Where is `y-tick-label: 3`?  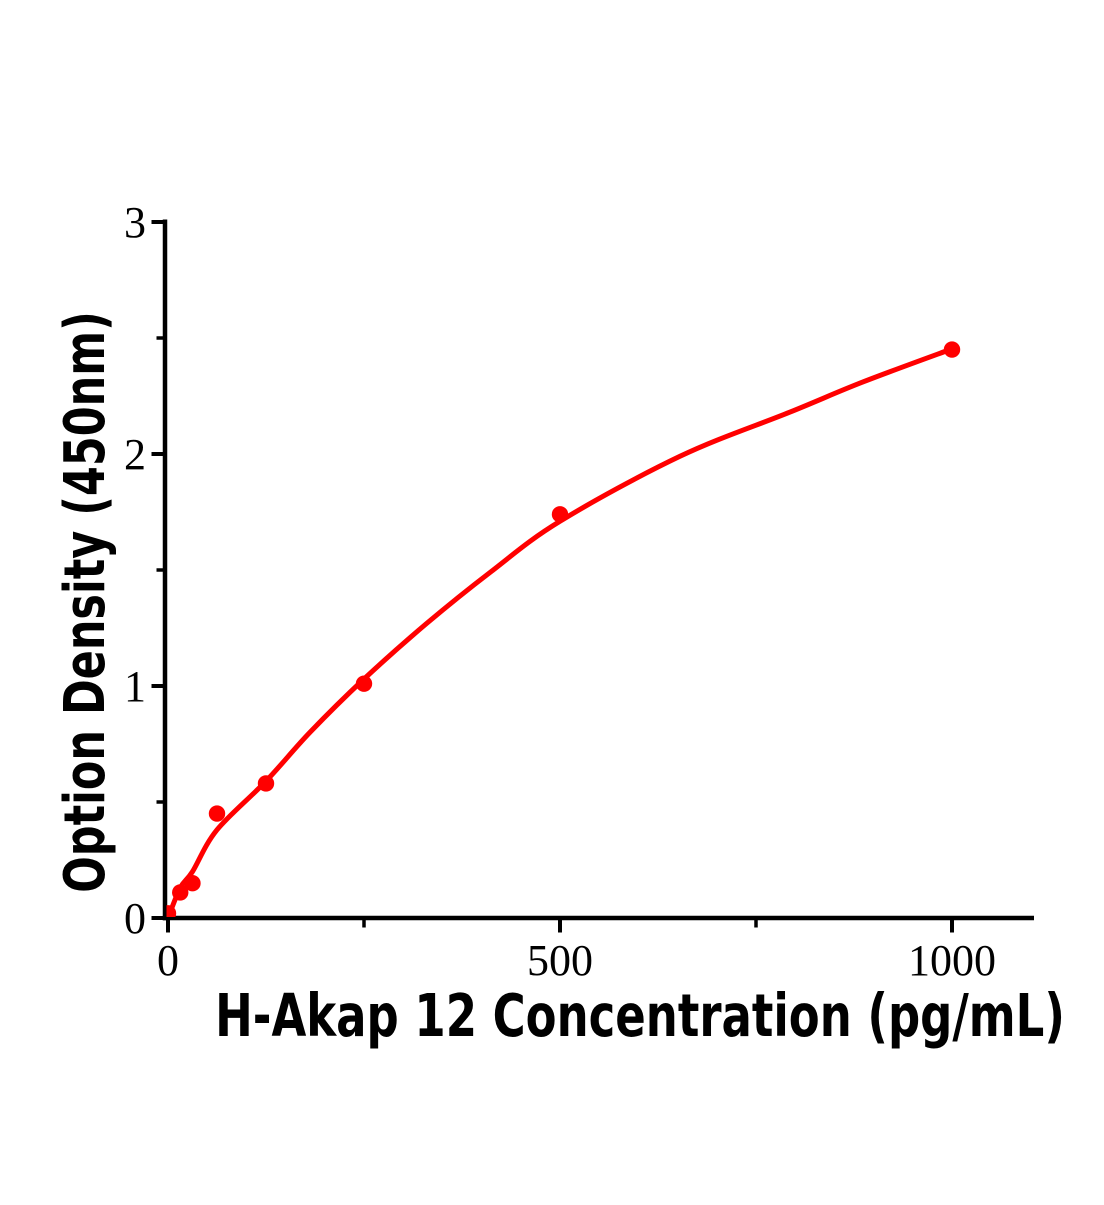 y-tick-label: 3 is located at coordinates (135, 222).